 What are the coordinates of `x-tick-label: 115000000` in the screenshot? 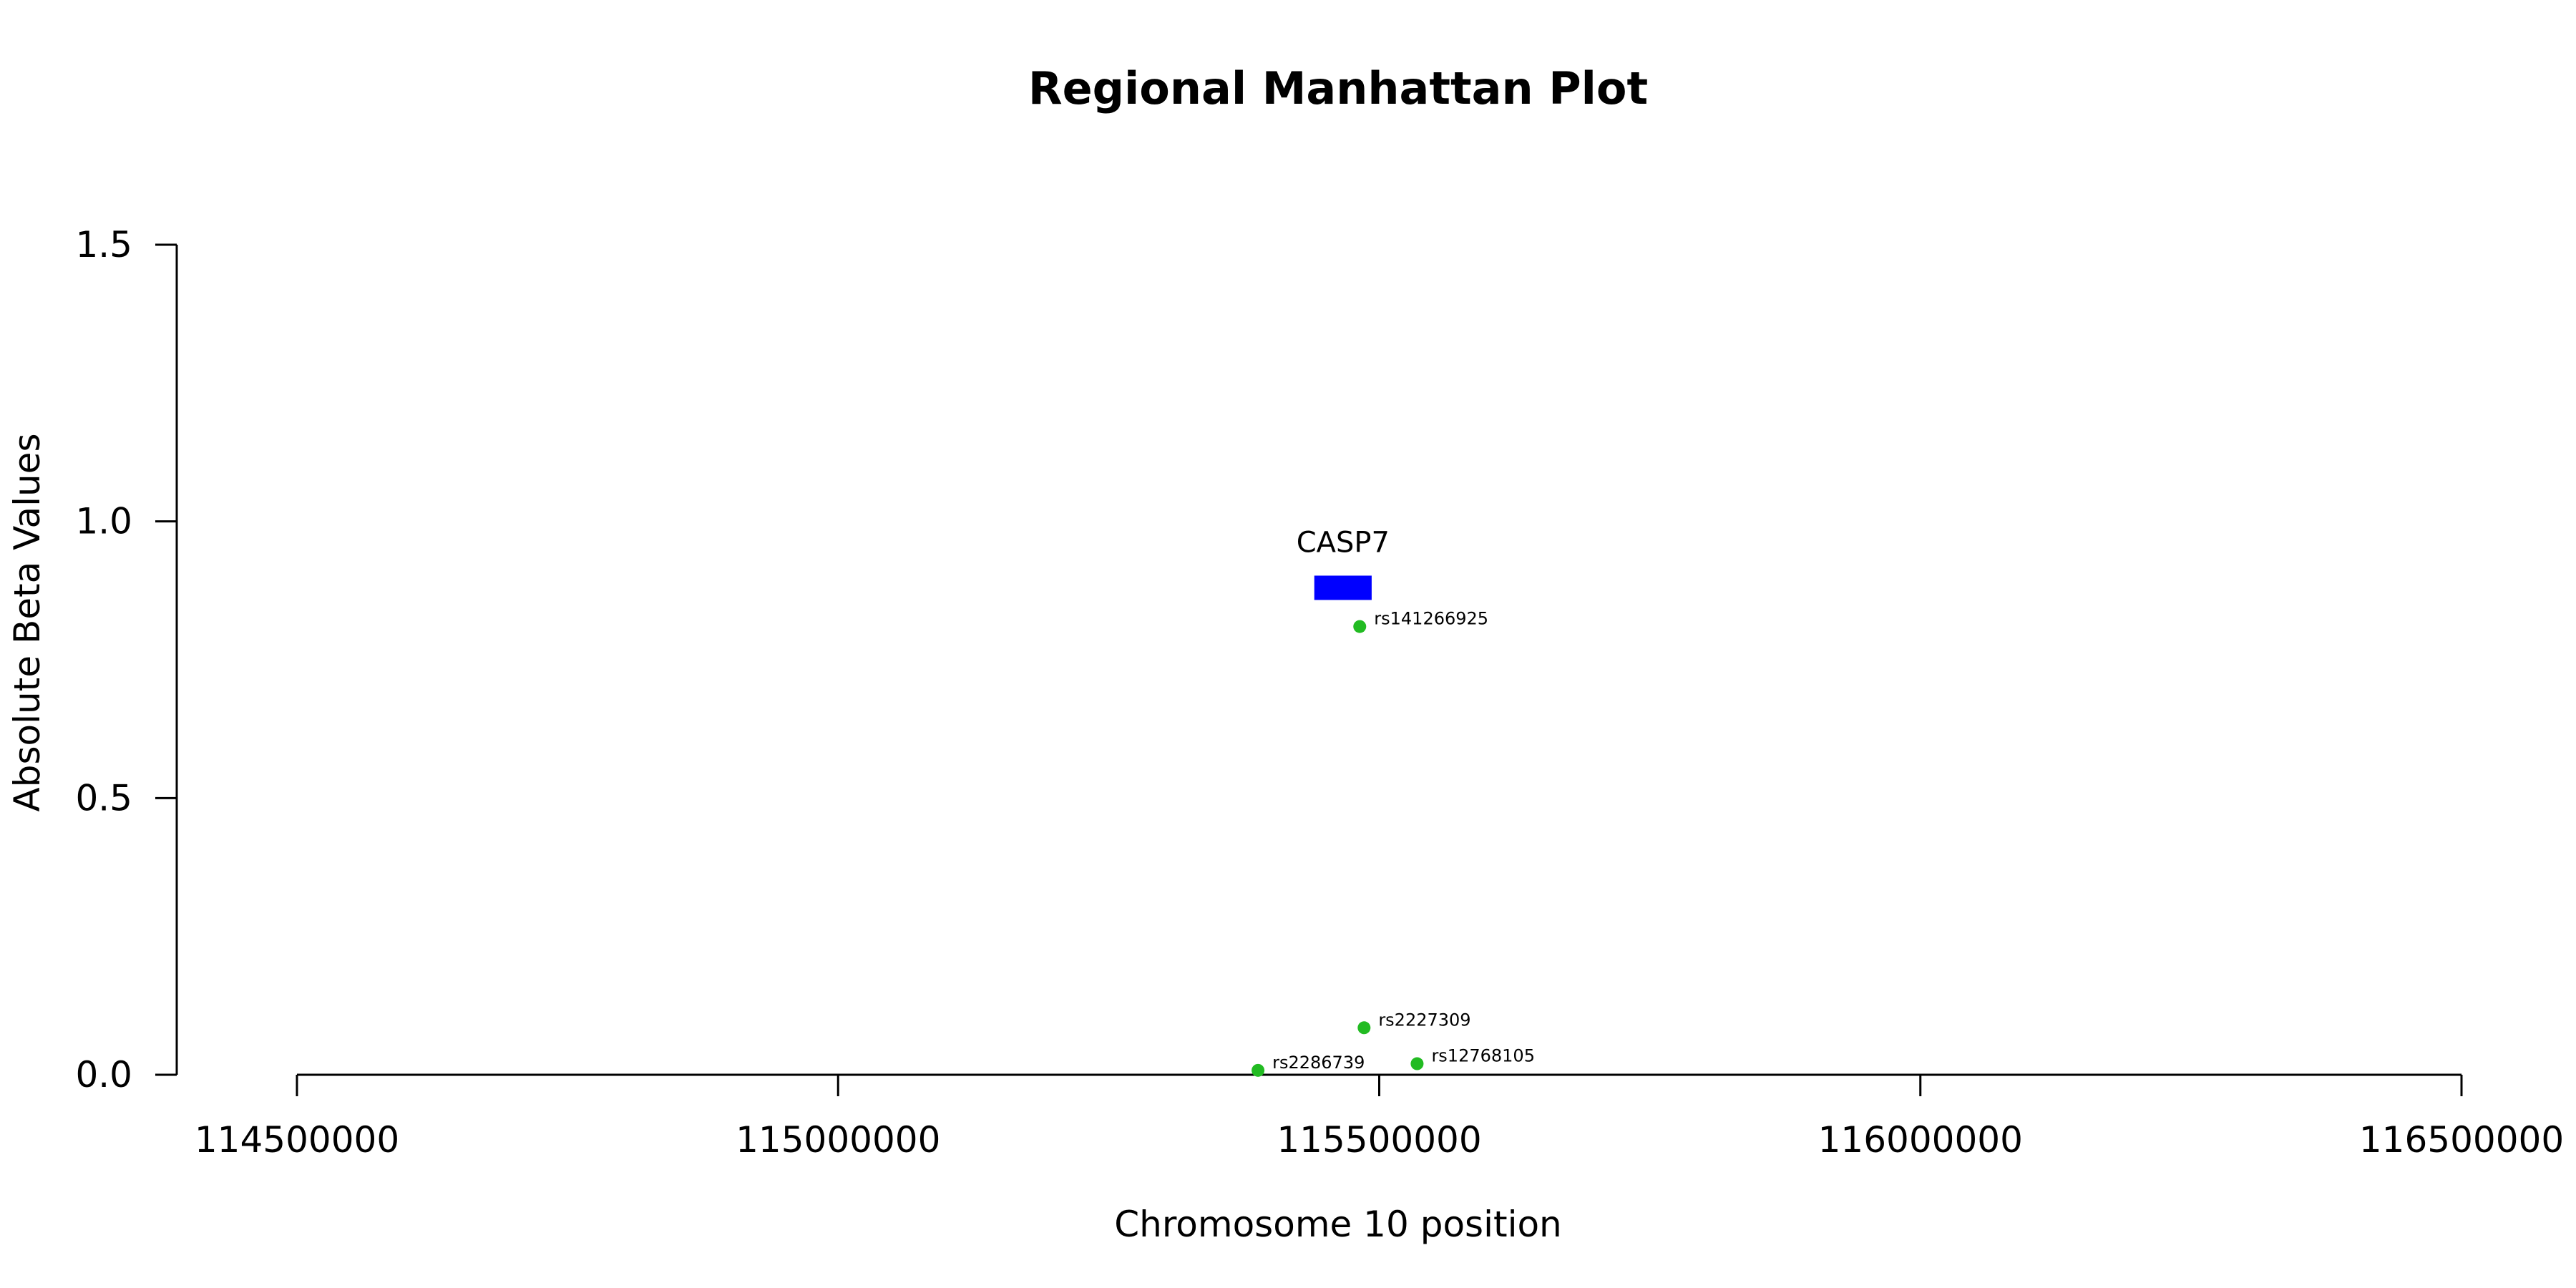 It's located at (838, 1140).